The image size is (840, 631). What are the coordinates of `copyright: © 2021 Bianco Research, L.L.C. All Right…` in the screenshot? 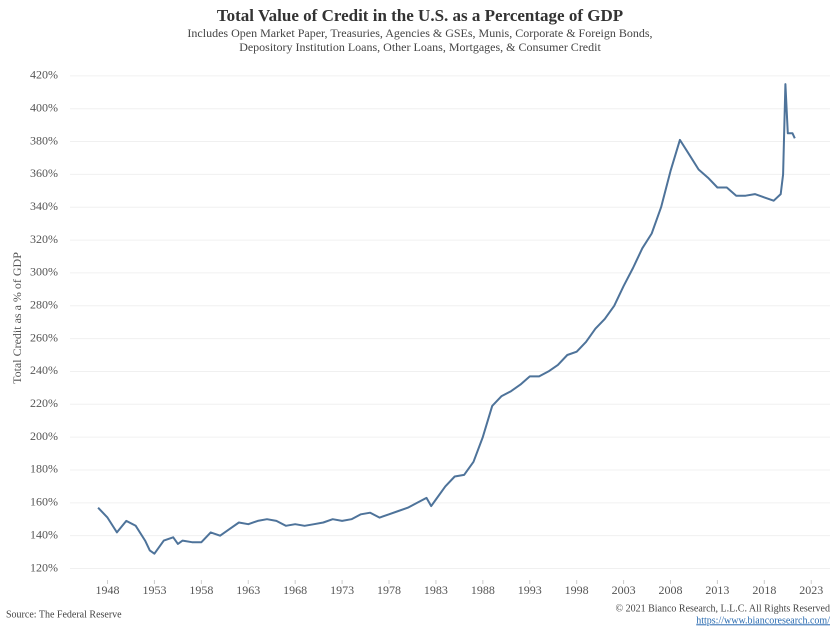 It's located at (722, 608).